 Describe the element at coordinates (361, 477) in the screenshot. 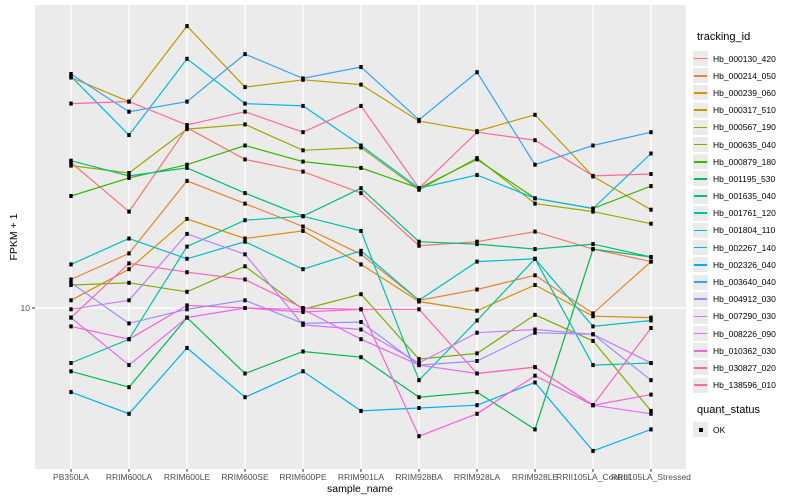

I see `x-tick-label: RRIM901LA` at that location.